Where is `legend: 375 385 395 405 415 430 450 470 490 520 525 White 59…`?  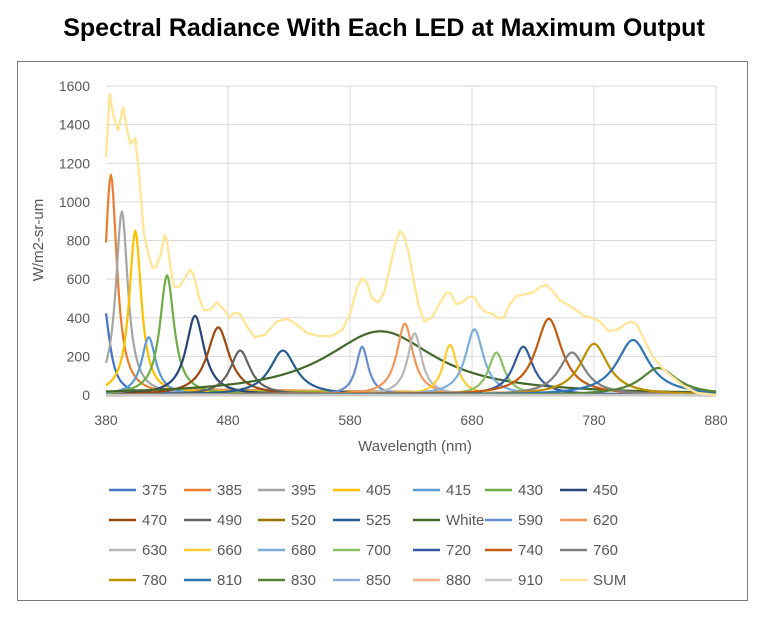
legend: 375 385 395 405 415 430 450 470 490 520 525 White 59… is located at coordinates (367, 535).